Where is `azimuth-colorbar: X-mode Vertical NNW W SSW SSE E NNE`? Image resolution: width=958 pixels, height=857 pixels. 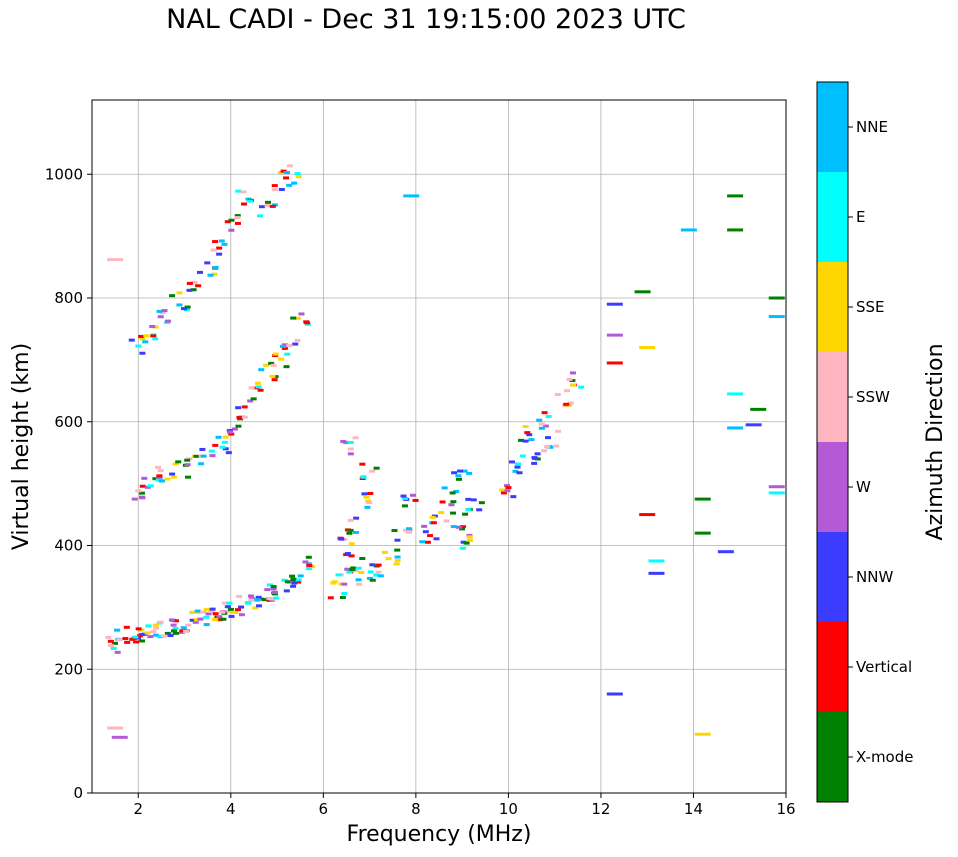
azimuth-colorbar: X-mode Vertical NNW W SSW SSE E NNE is located at coordinates (864, 442).